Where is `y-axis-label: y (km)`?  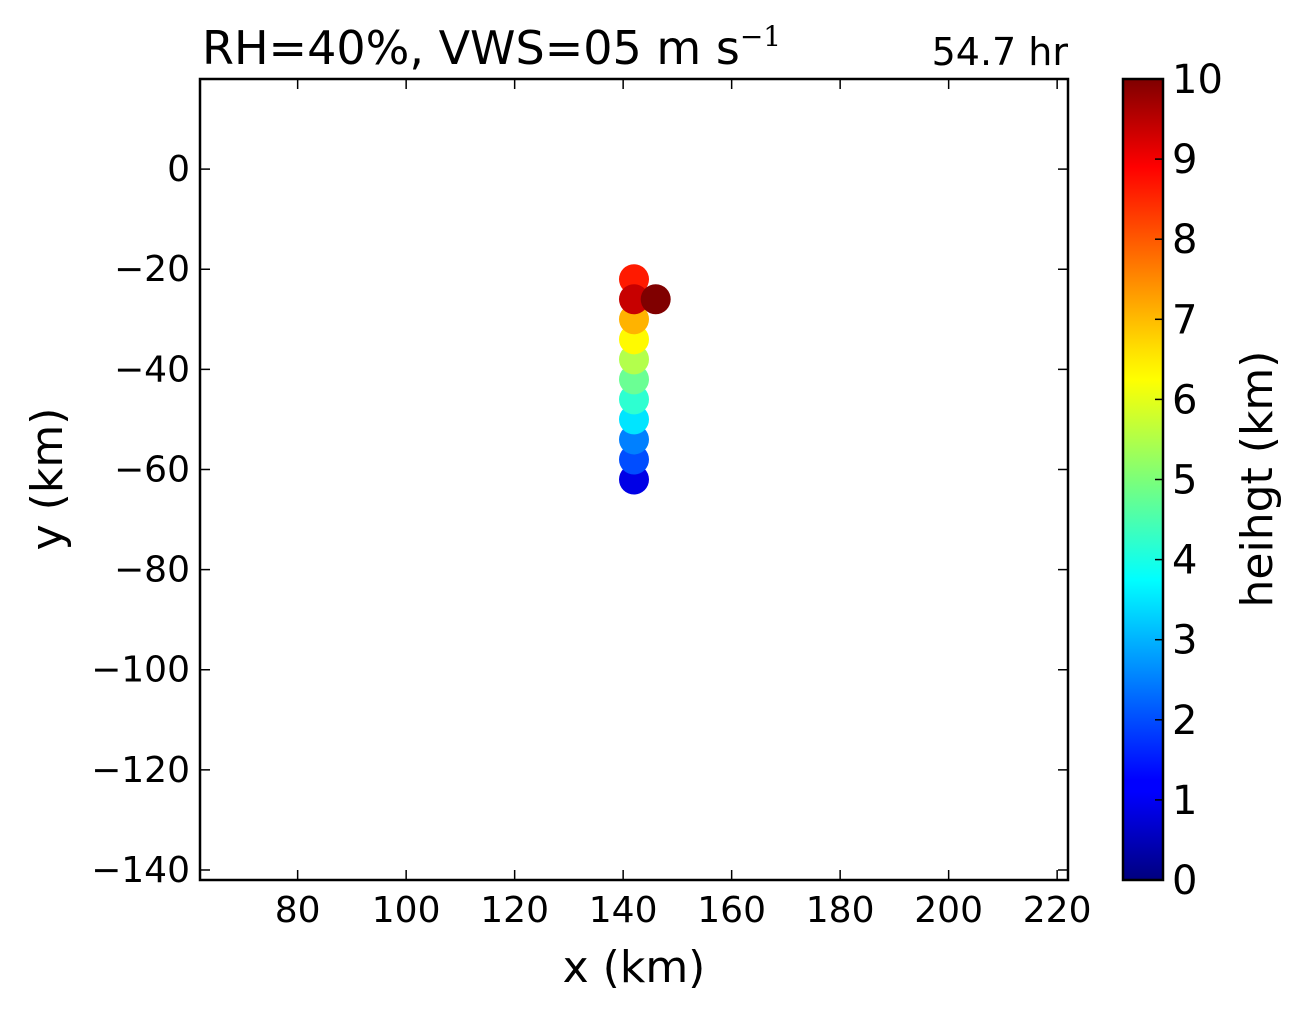
y-axis-label: y (km) is located at coordinates (47, 479).